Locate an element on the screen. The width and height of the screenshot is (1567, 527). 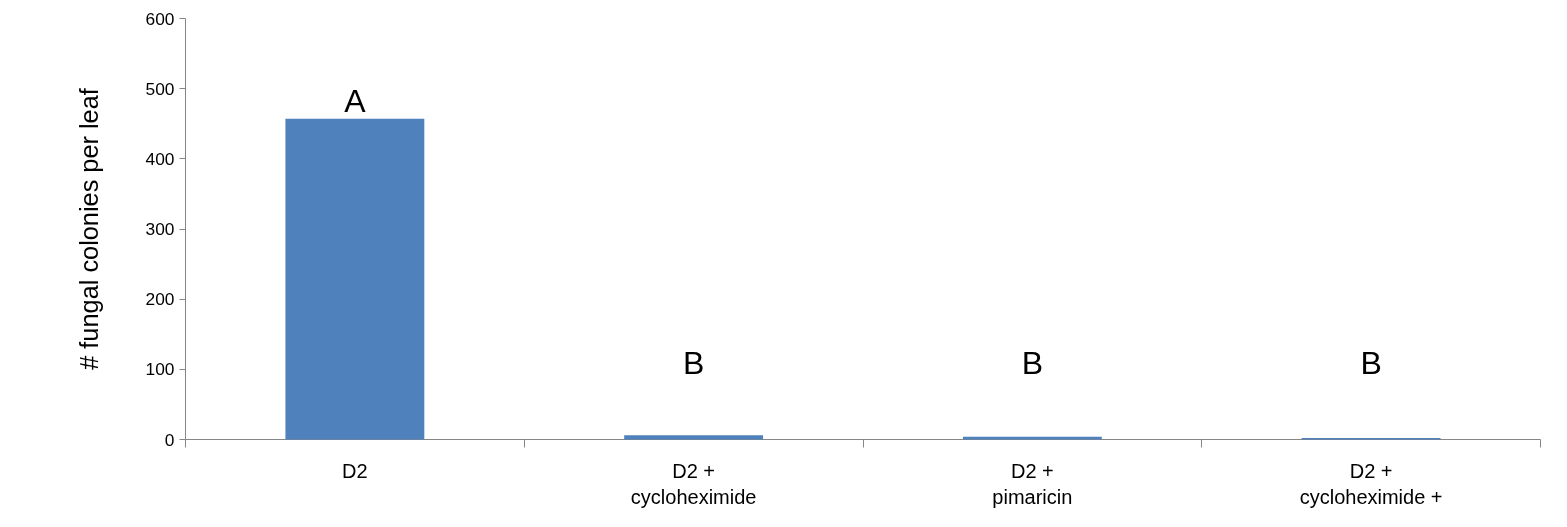
y-tick-label: 100 is located at coordinates (160, 369).